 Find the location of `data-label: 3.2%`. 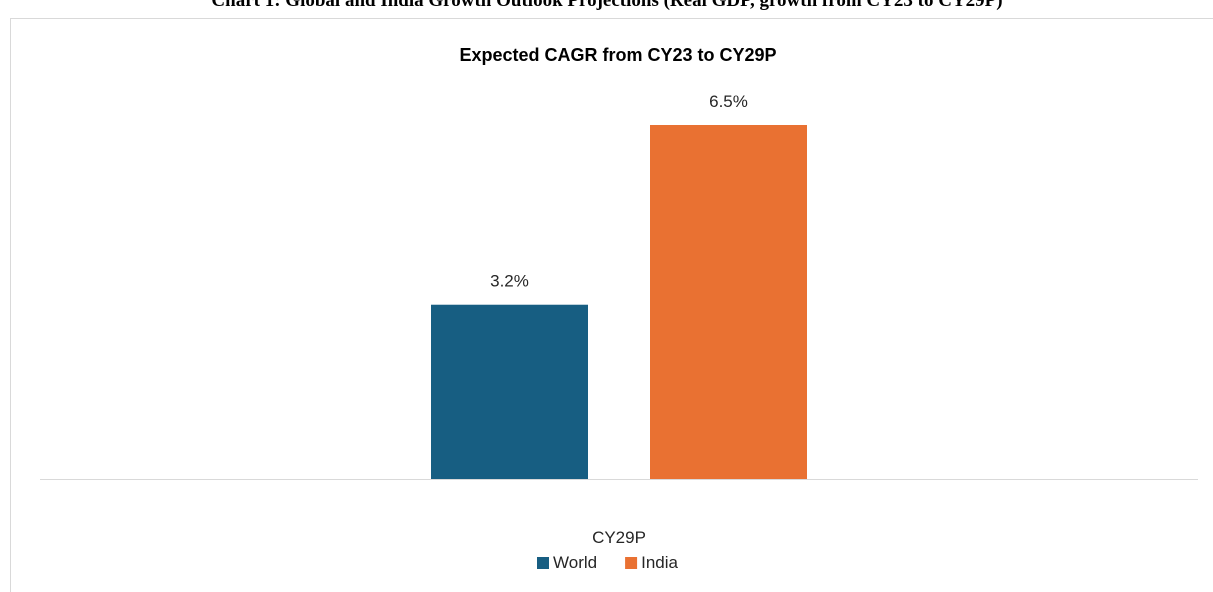

data-label: 3.2% is located at coordinates (509, 281).